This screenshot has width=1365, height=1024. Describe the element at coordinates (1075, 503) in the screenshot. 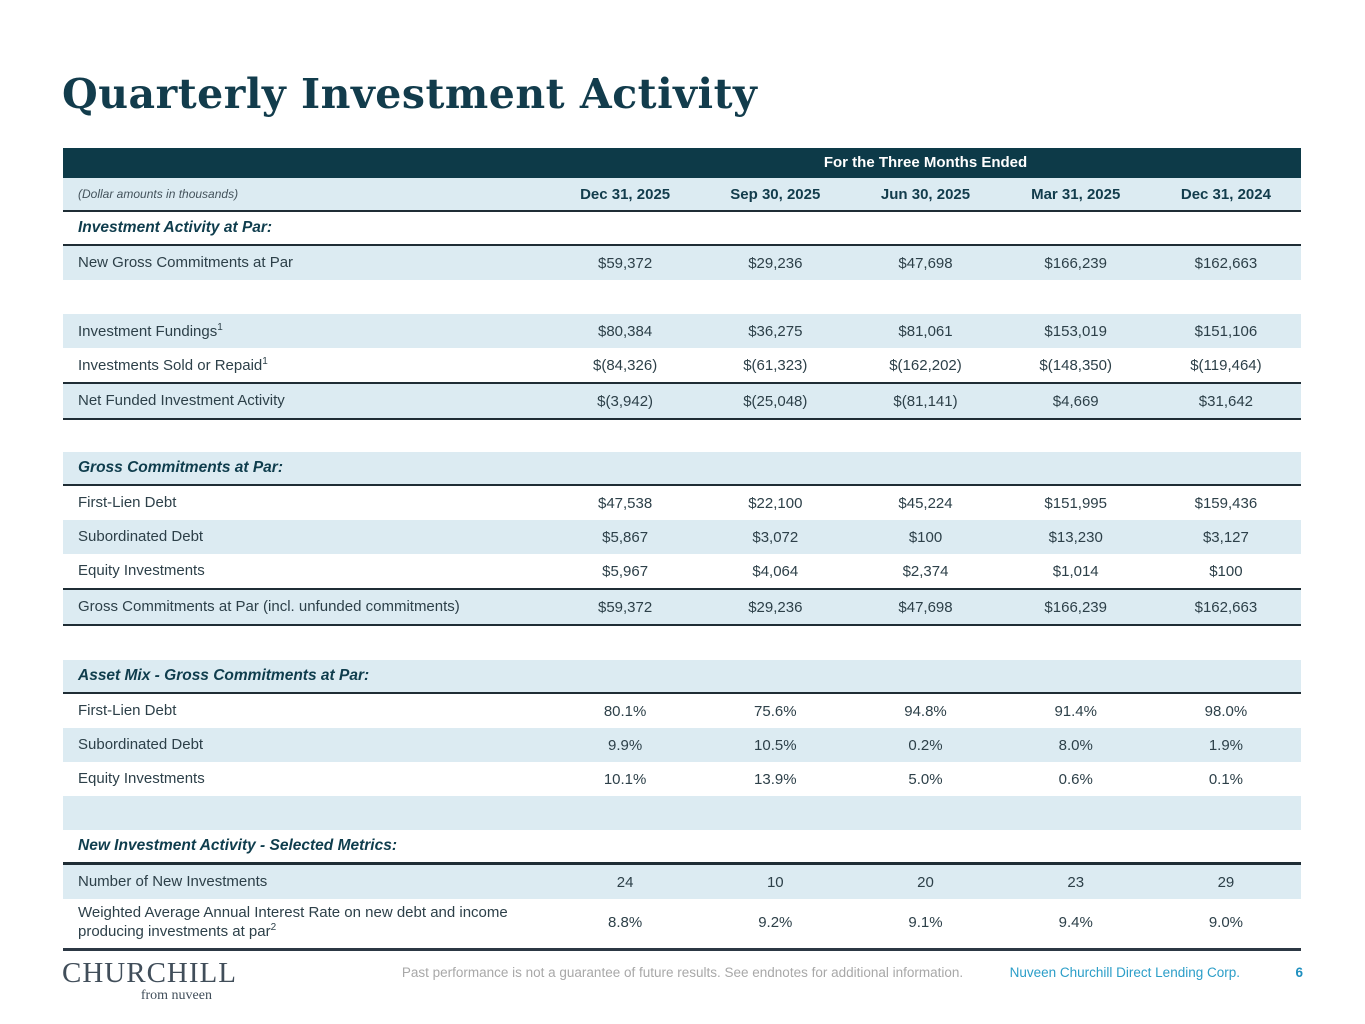

I see `cell-value: $151,995` at that location.